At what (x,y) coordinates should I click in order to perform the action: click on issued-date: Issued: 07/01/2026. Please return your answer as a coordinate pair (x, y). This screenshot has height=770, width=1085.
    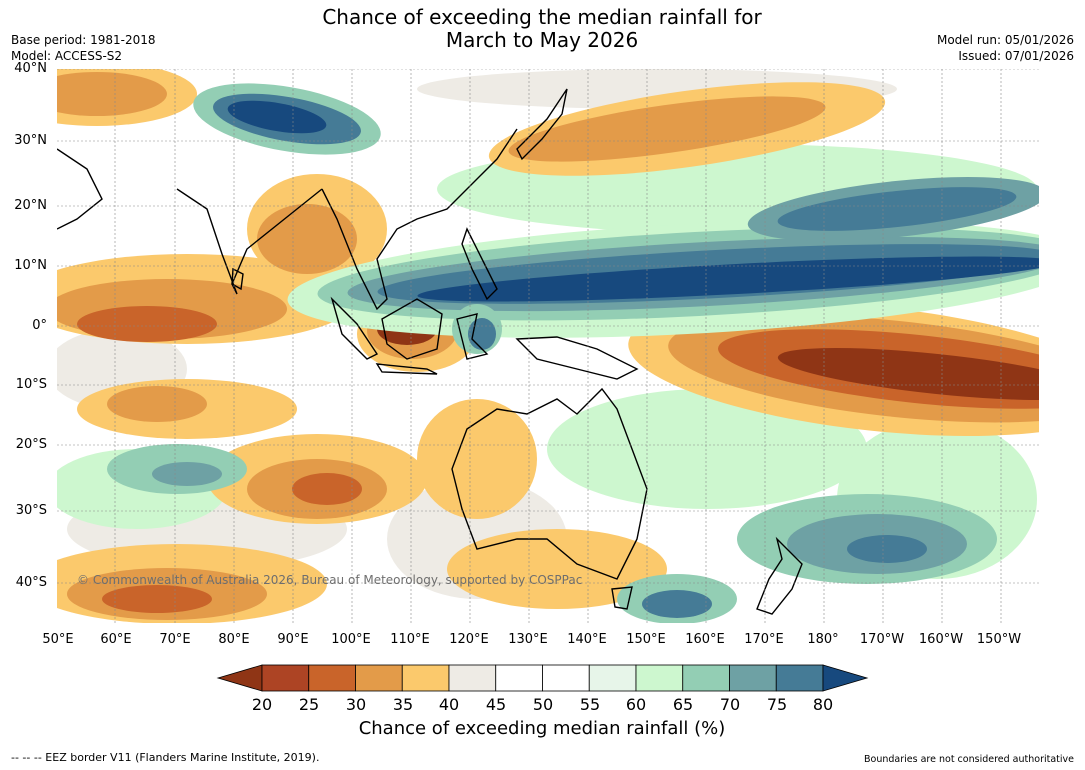
    Looking at the image, I should click on (1016, 56).